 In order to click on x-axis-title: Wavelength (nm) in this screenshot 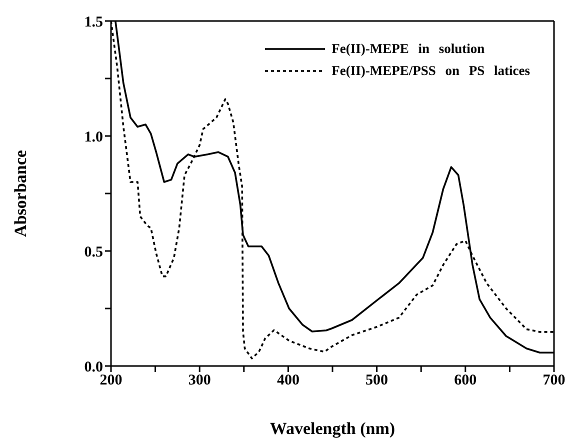, I will do `click(333, 428)`.